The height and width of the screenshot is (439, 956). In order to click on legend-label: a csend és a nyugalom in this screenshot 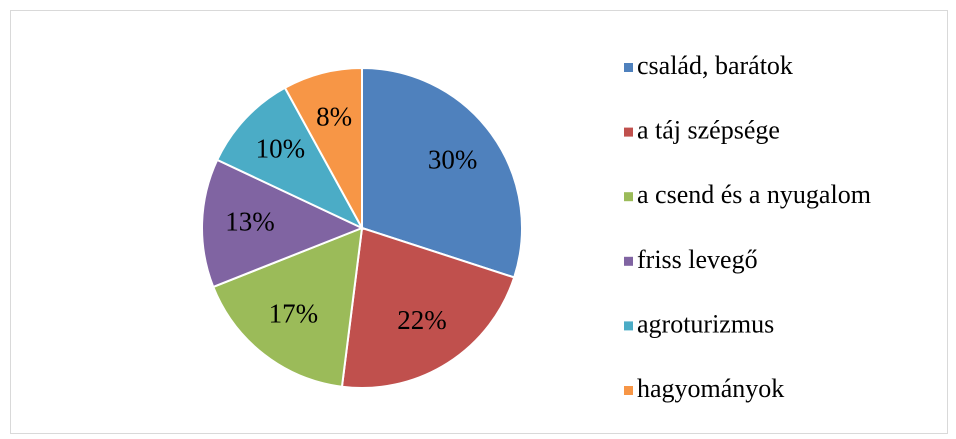, I will do `click(754, 194)`.